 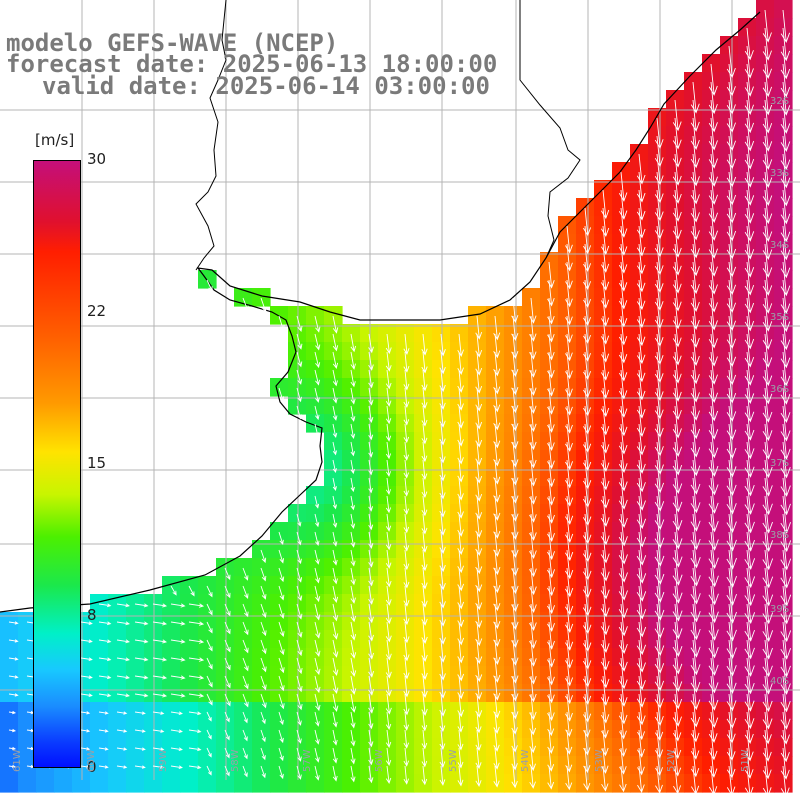 What do you see at coordinates (97, 311) in the screenshot?
I see `colorbar-tick-label: 22` at bounding box center [97, 311].